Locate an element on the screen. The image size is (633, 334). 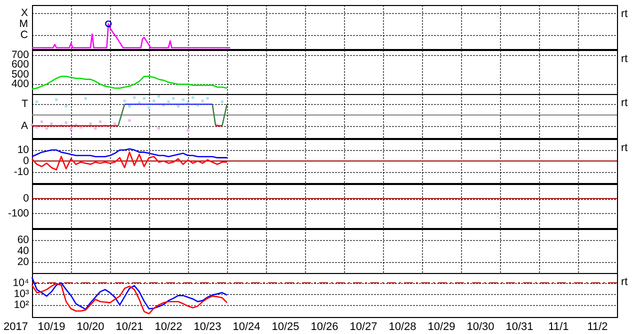
y-tick-label: 10² is located at coordinates (22, 305).